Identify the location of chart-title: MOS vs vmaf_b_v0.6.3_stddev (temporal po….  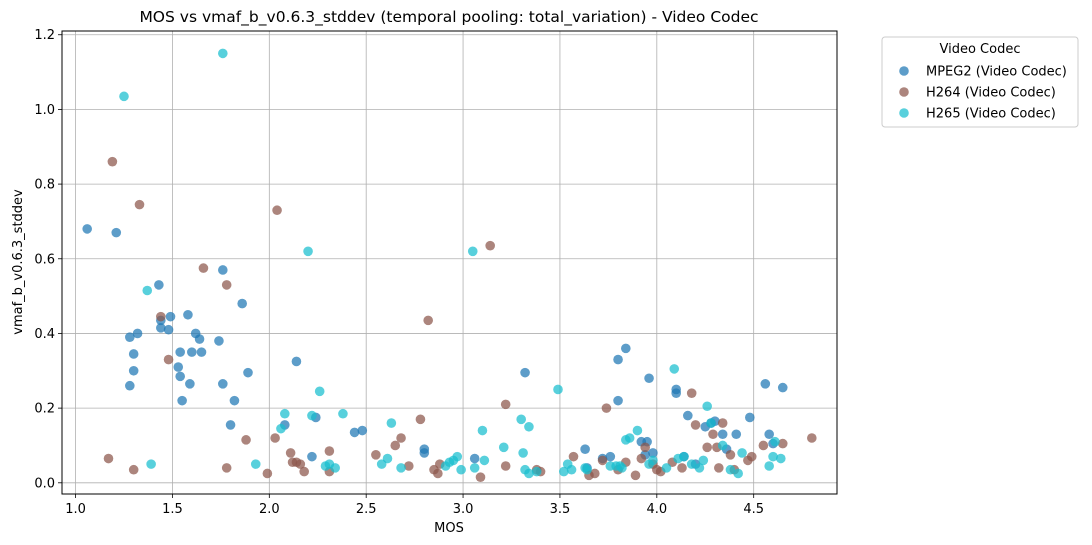
(448, 17).